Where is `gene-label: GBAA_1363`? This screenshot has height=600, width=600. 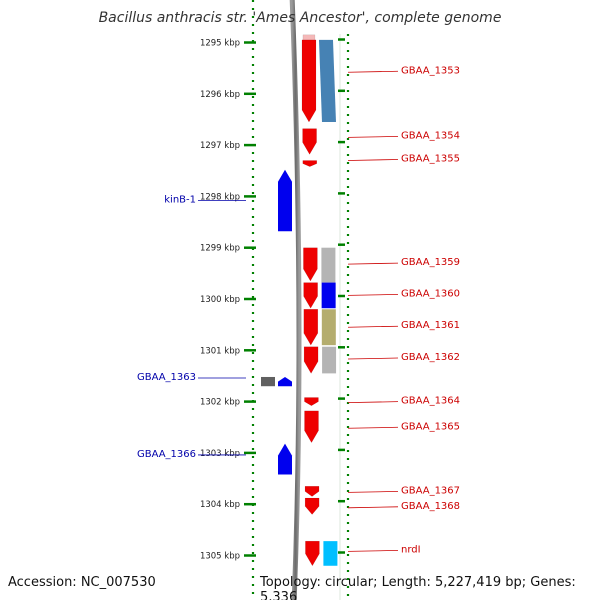
gene-label: GBAA_1363 is located at coordinates (166, 377).